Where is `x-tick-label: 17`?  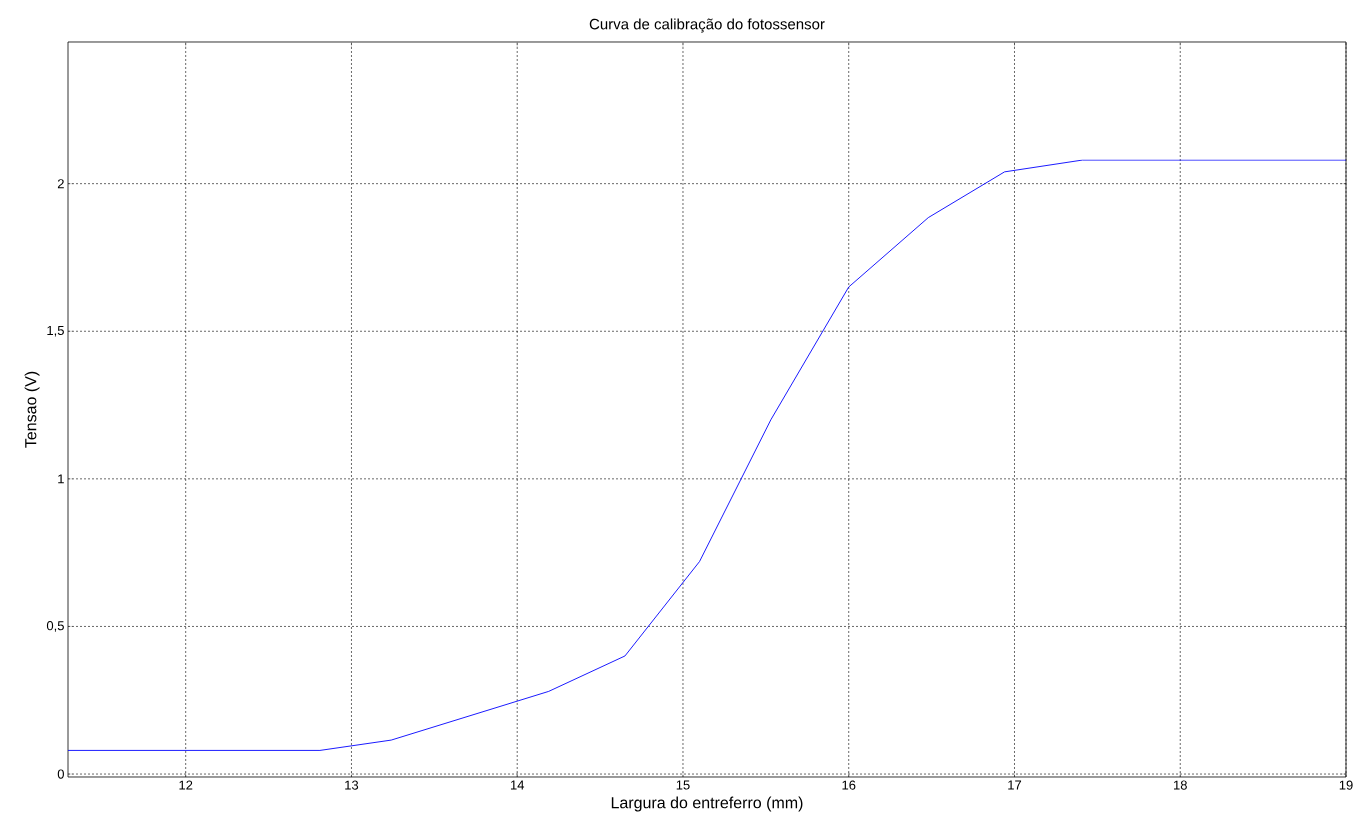 x-tick-label: 17 is located at coordinates (1015, 785).